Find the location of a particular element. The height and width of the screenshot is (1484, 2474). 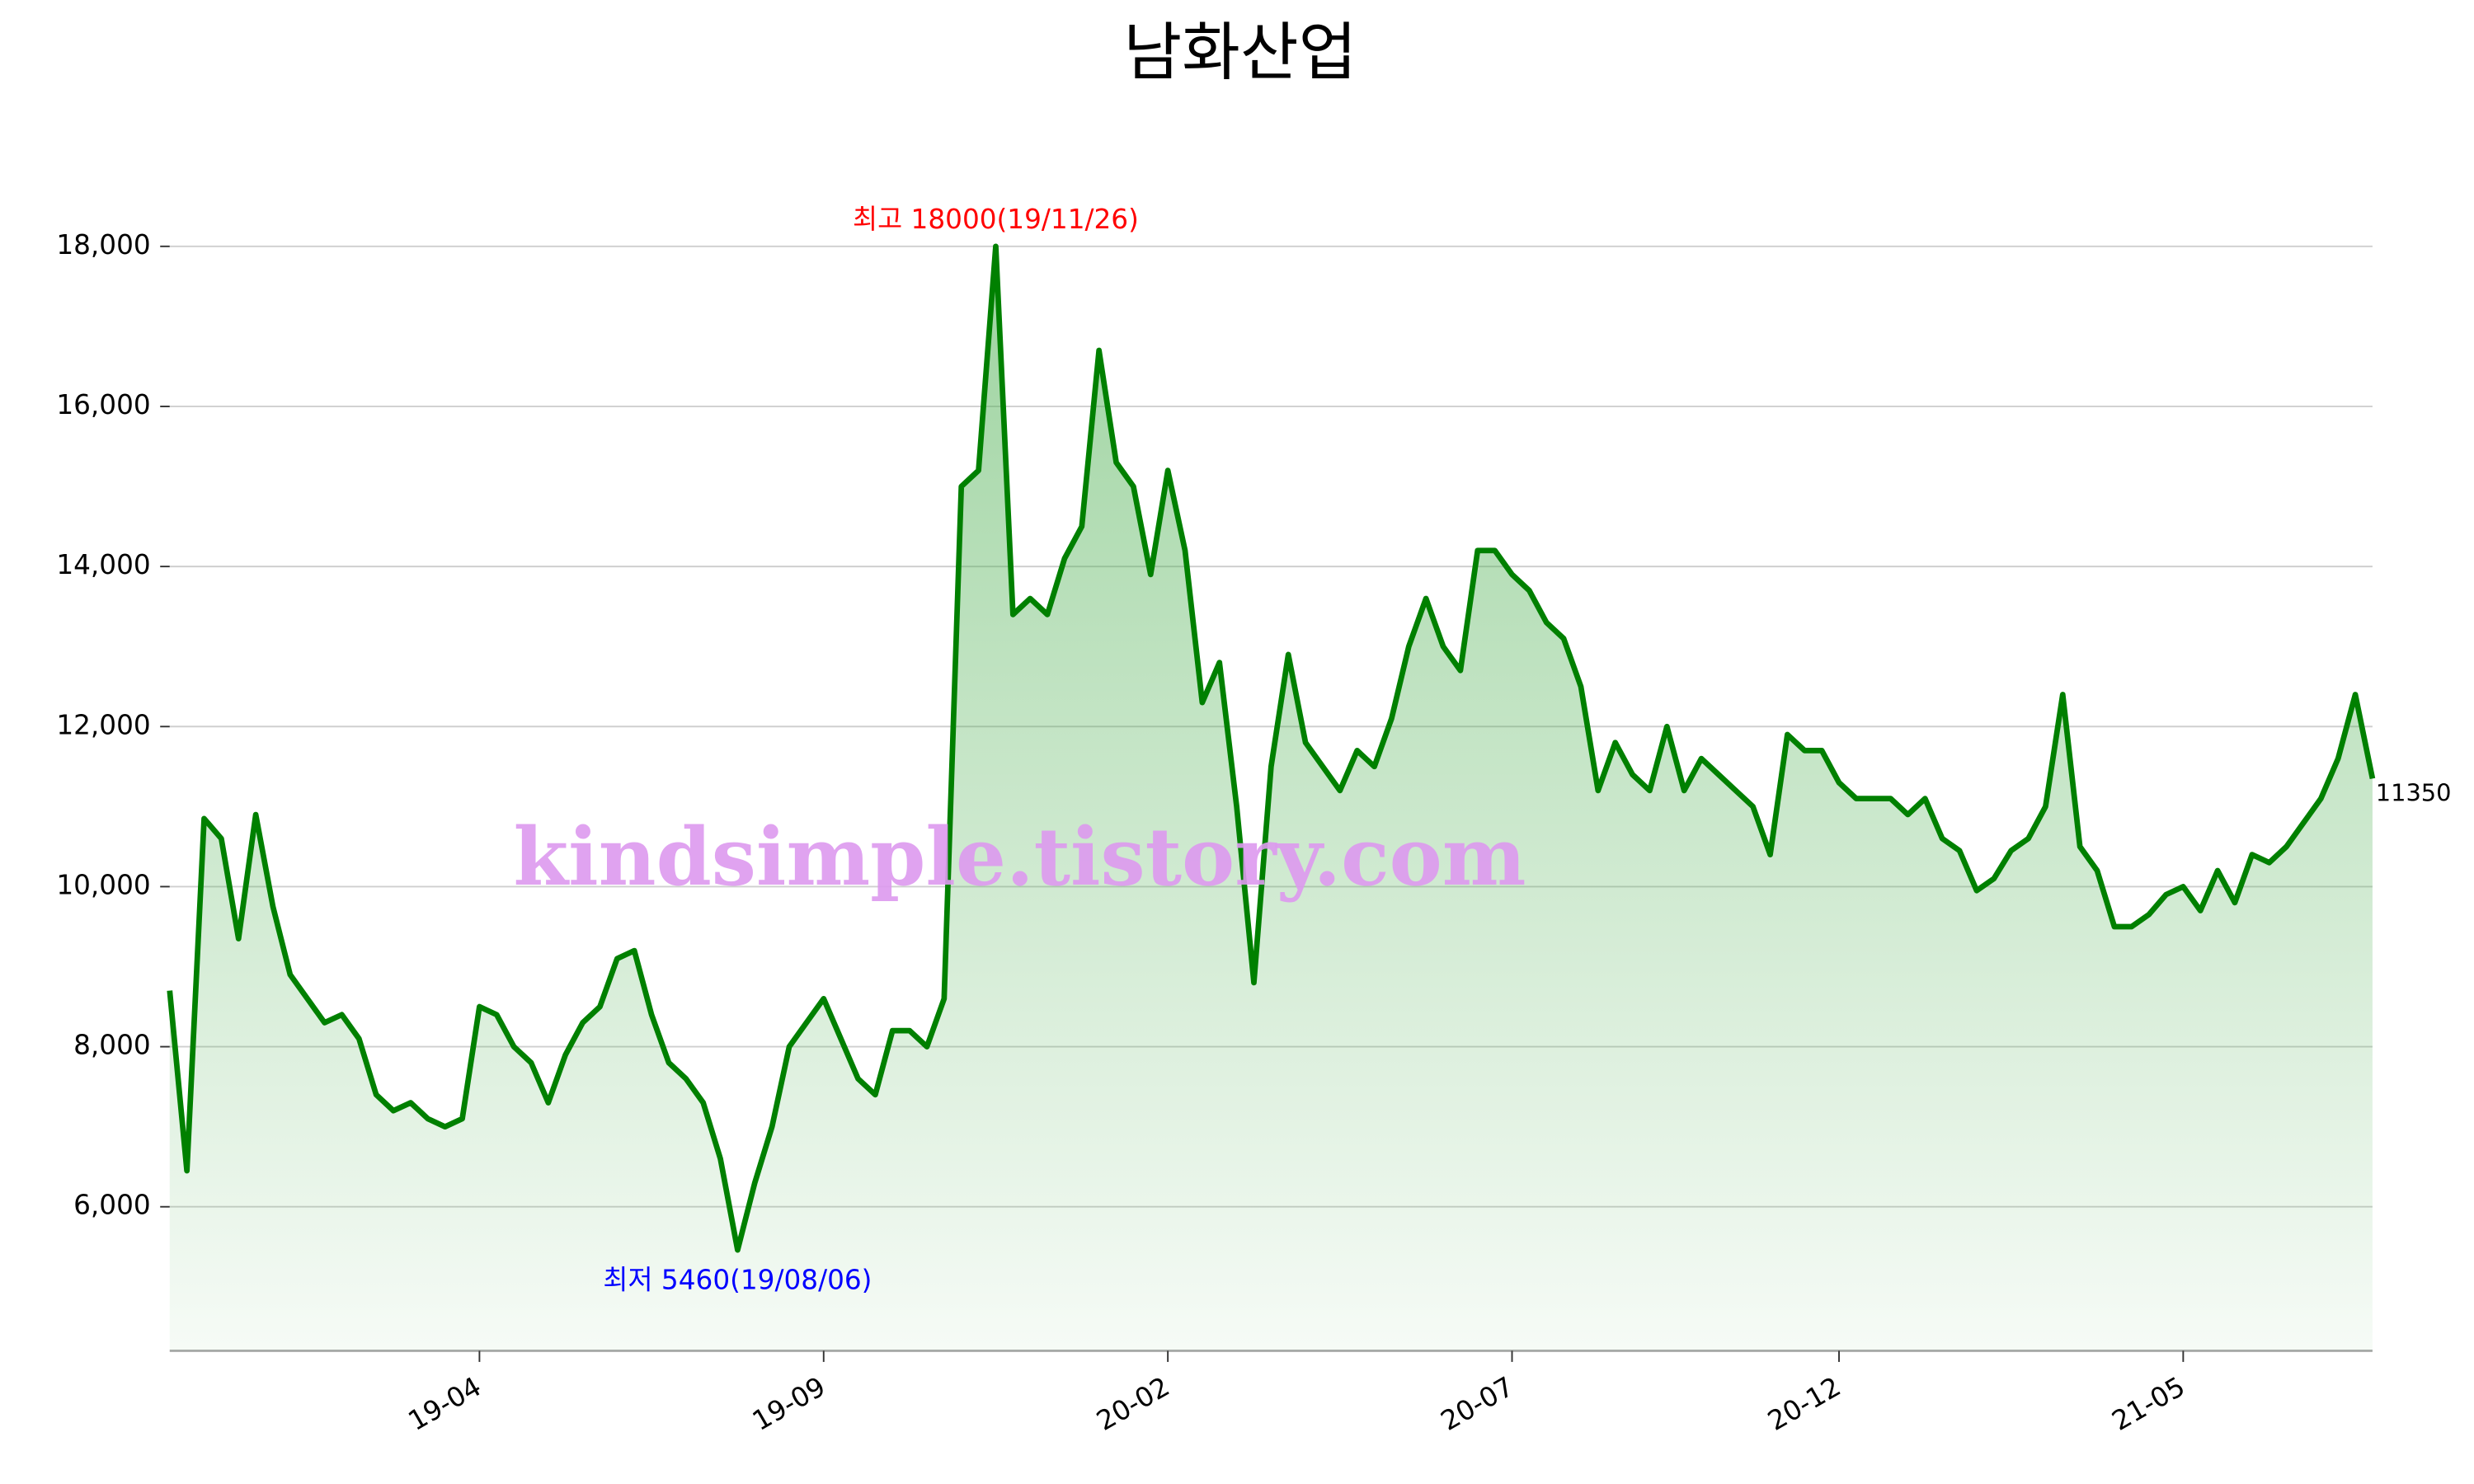

low-annotation: 최저 5460(19/08/06) is located at coordinates (737, 1280).